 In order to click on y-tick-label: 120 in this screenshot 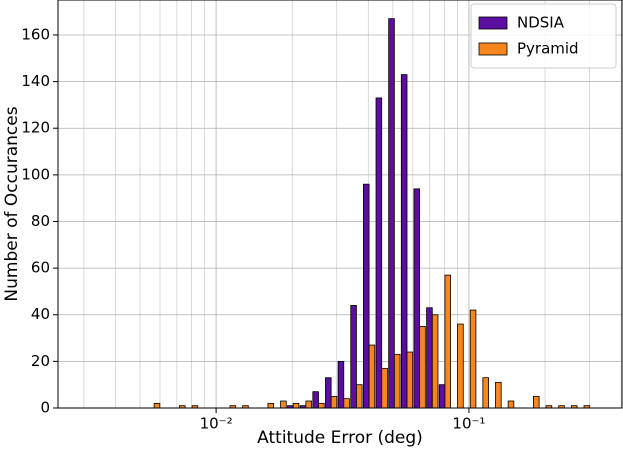, I will do `click(35, 128)`.